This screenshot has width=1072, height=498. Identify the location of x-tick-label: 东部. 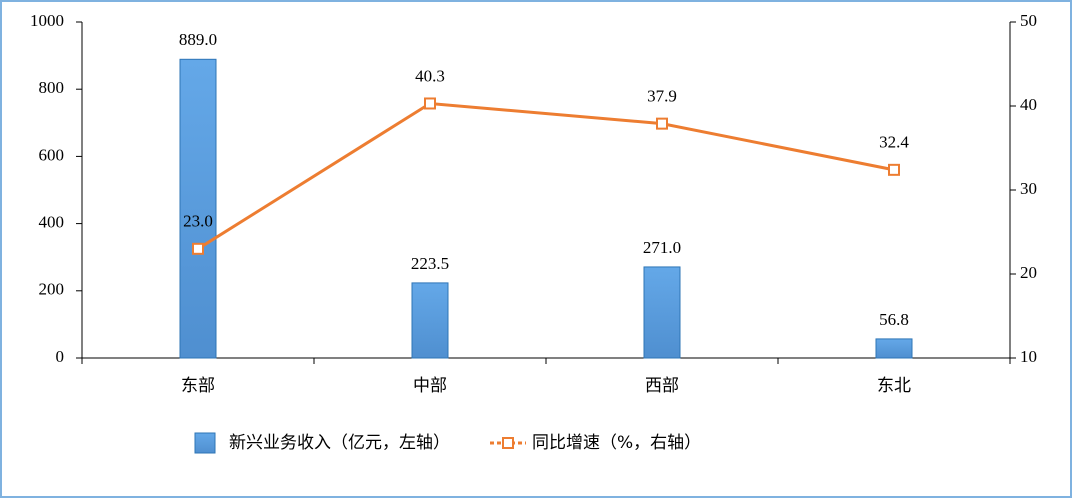
(198, 386).